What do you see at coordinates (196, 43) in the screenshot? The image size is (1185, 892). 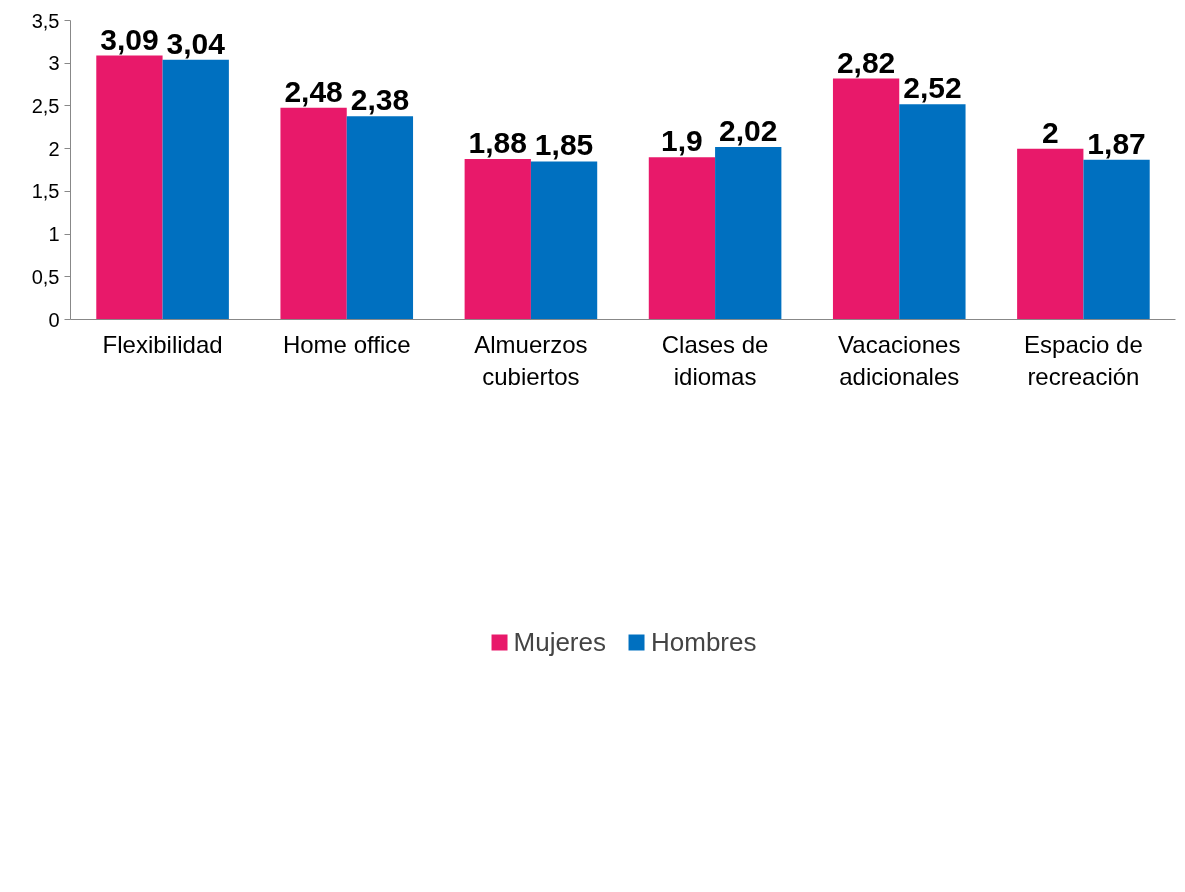 I see `data-label: 3,04` at bounding box center [196, 43].